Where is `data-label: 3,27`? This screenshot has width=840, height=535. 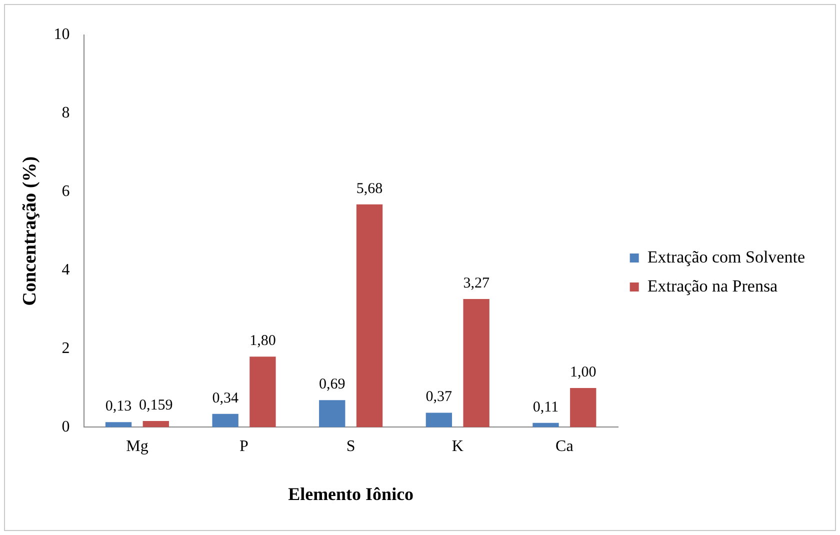 data-label: 3,27 is located at coordinates (476, 283).